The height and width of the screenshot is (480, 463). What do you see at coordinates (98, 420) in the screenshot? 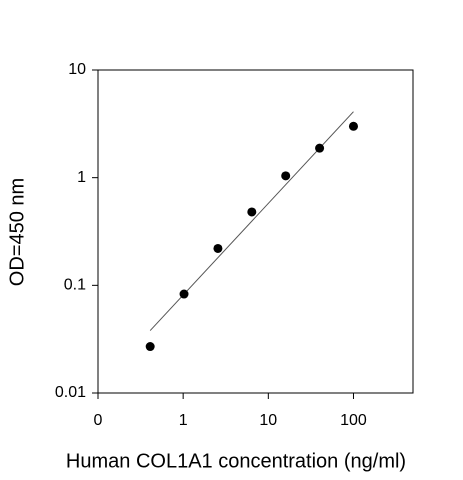
I see `x-tick-label: 0` at bounding box center [98, 420].